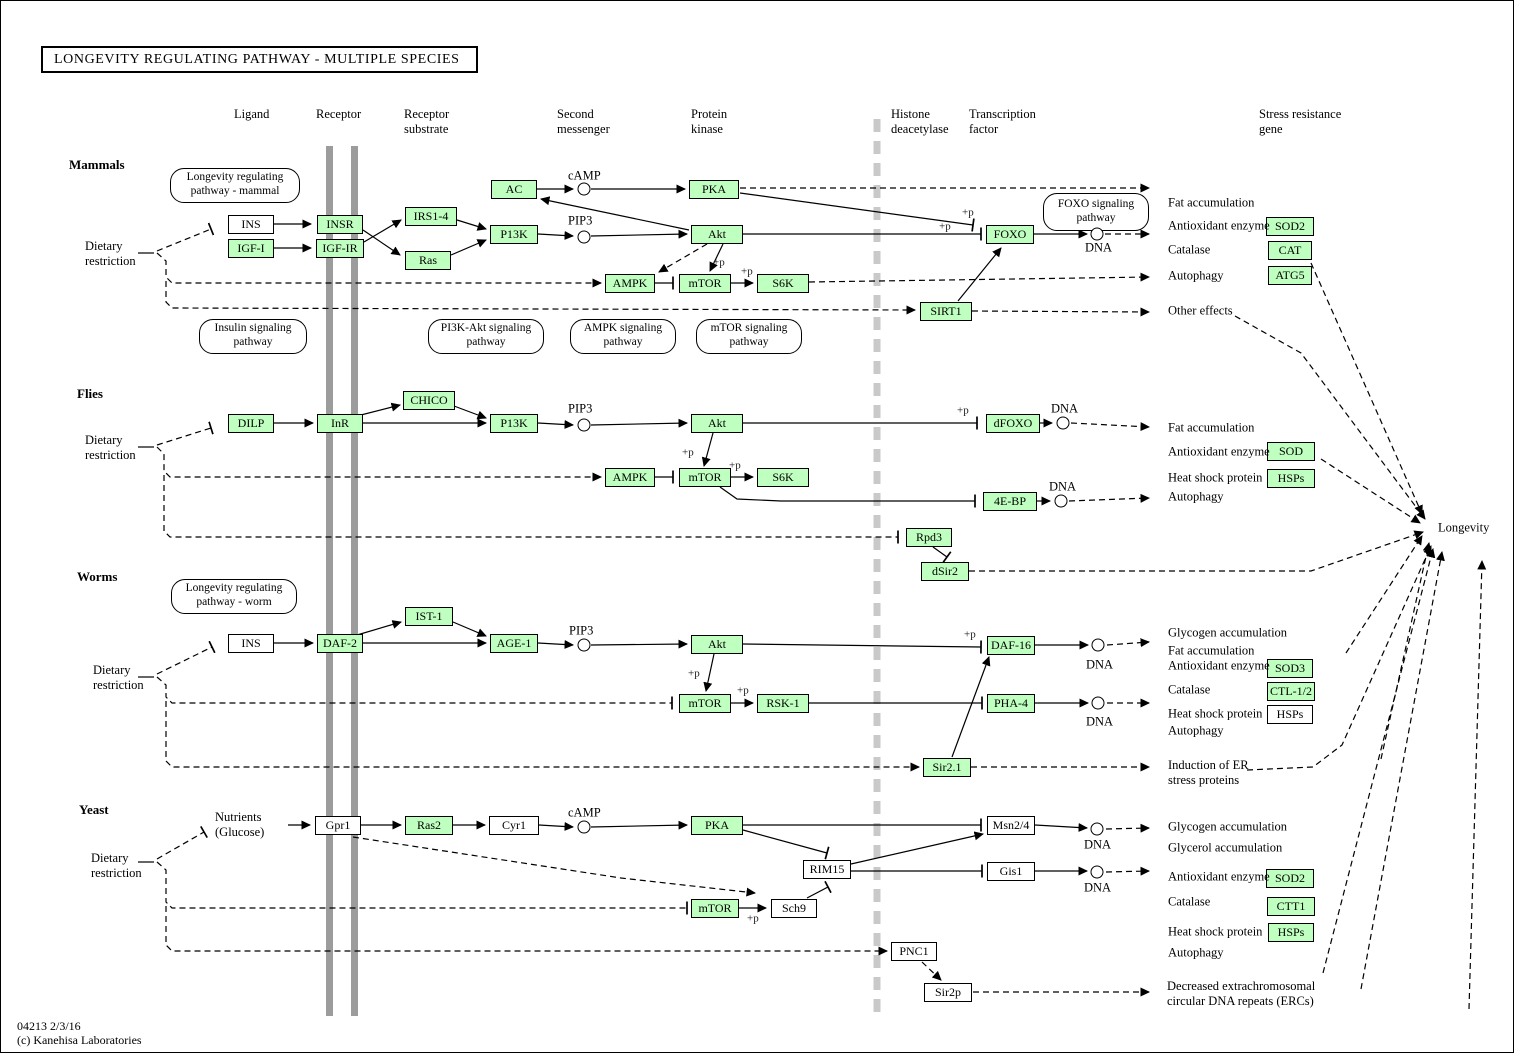 This screenshot has height=1053, width=1514. What do you see at coordinates (1010, 234) in the screenshot?
I see `node-mammal-foxo: FOXO` at bounding box center [1010, 234].